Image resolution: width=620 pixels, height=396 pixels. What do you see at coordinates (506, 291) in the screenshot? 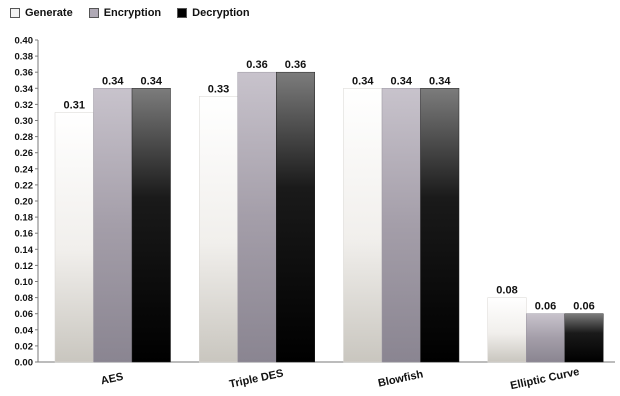
I see `data-label: 0.08` at bounding box center [506, 291].